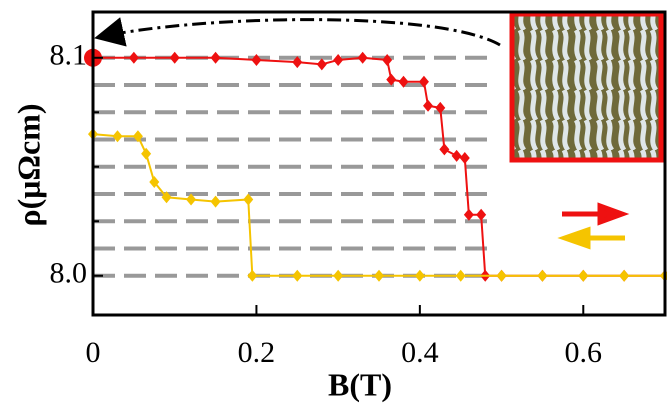 Image resolution: width=667 pixels, height=407 pixels. What do you see at coordinates (93, 352) in the screenshot?
I see `x-tick-label: 0` at bounding box center [93, 352].